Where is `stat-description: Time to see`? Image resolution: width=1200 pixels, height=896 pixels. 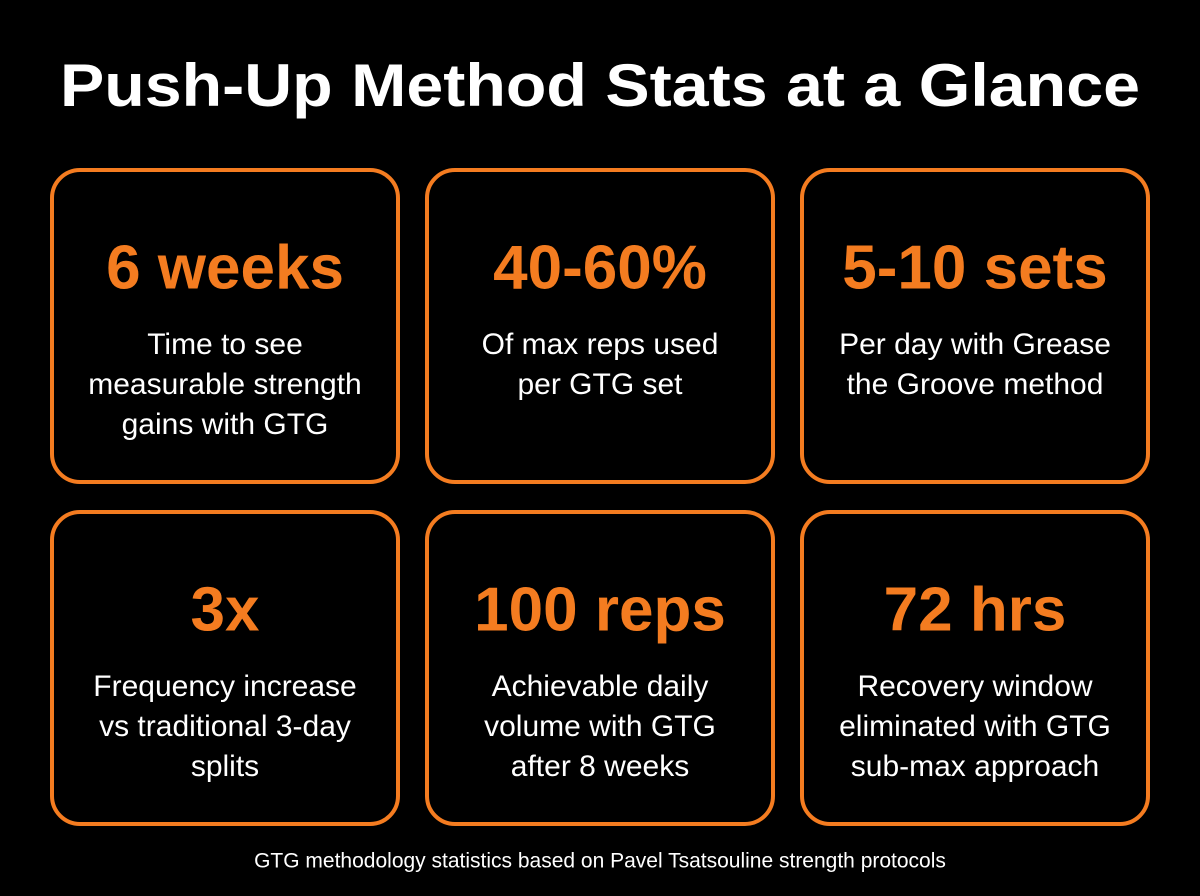
stat-description: Time to see is located at coordinates (225, 344).